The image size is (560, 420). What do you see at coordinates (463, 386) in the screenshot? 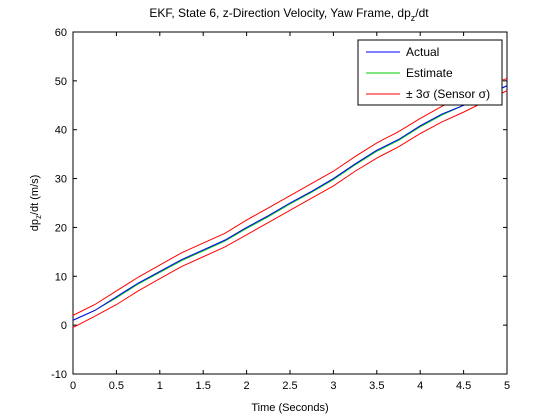
I see `x-tick-label: 4.5` at bounding box center [463, 386].